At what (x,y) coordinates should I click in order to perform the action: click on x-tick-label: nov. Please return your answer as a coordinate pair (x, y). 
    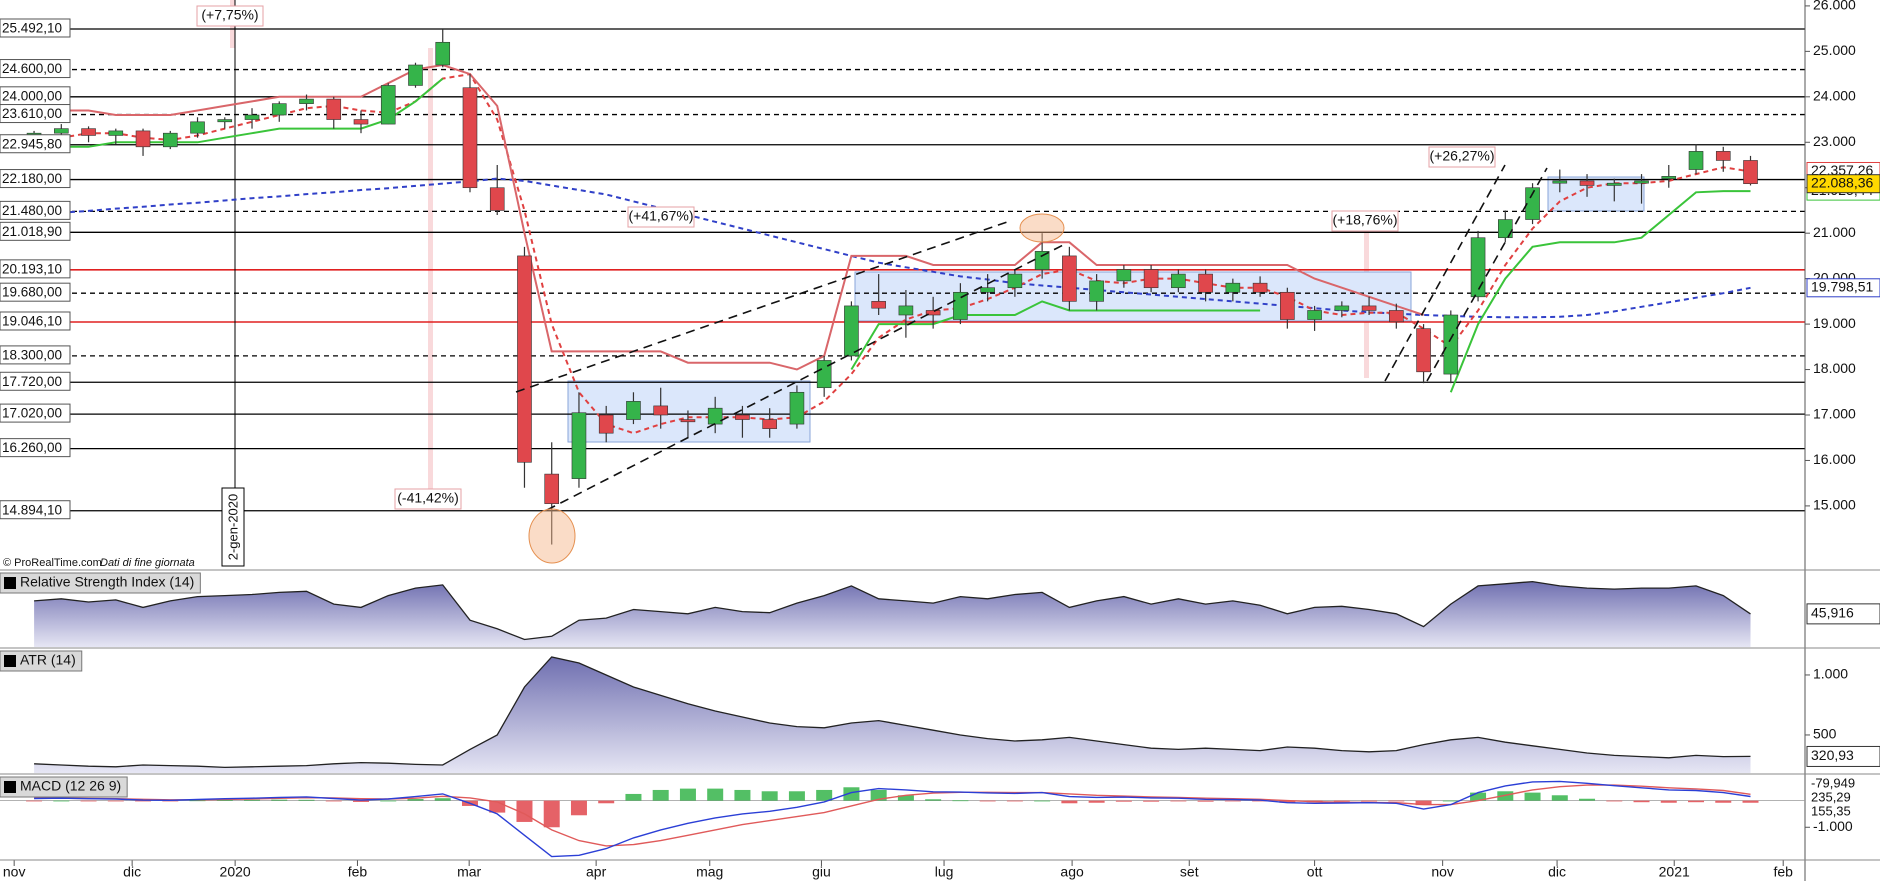
    Looking at the image, I should click on (1442, 872).